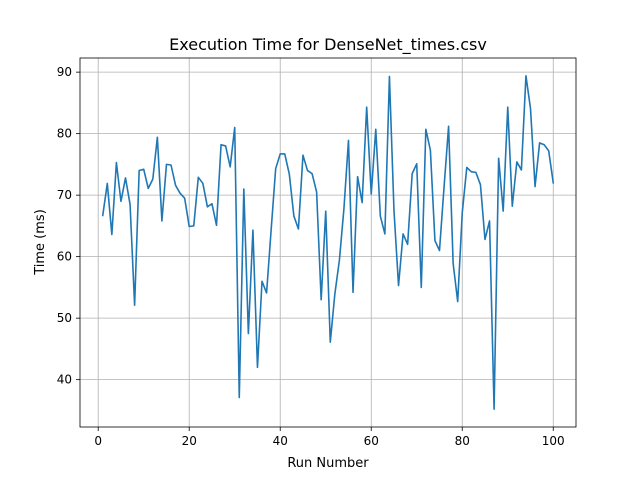 This screenshot has width=640, height=480. Describe the element at coordinates (64, 72) in the screenshot. I see `y-tick-label: 90` at that location.